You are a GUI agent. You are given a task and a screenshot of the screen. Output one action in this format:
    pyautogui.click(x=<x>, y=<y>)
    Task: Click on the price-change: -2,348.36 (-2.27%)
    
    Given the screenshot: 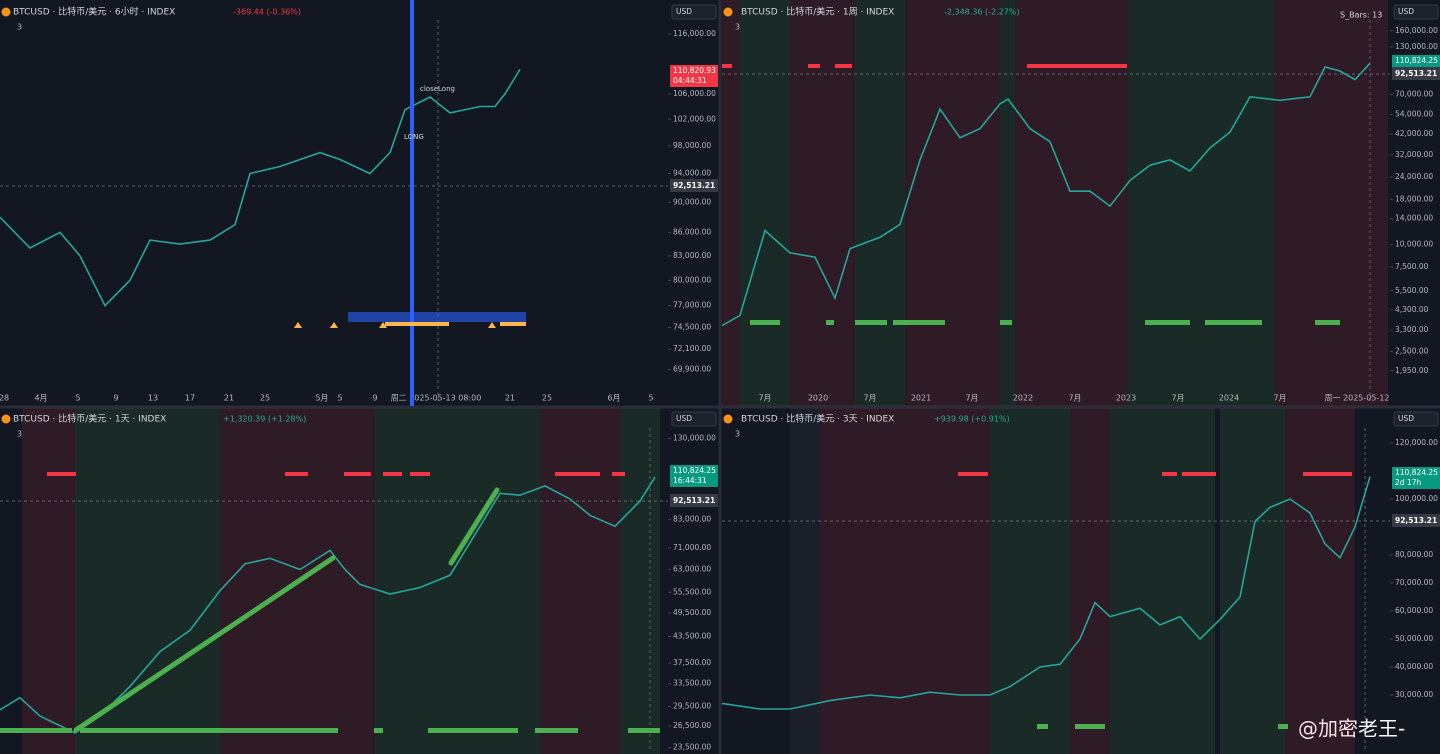 What is the action you would take?
    pyautogui.click(x=982, y=12)
    